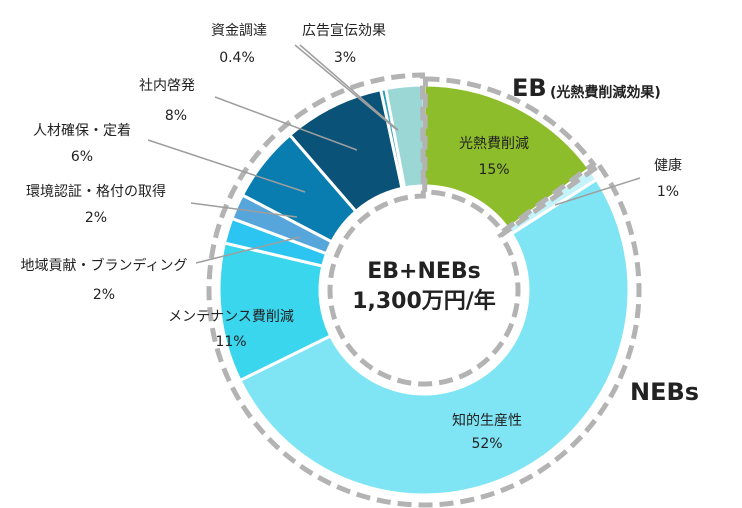 This screenshot has width=742, height=508. Describe the element at coordinates (605, 92) in the screenshot. I see `group-sublabel-eb: (光熱費削減効果)` at that location.